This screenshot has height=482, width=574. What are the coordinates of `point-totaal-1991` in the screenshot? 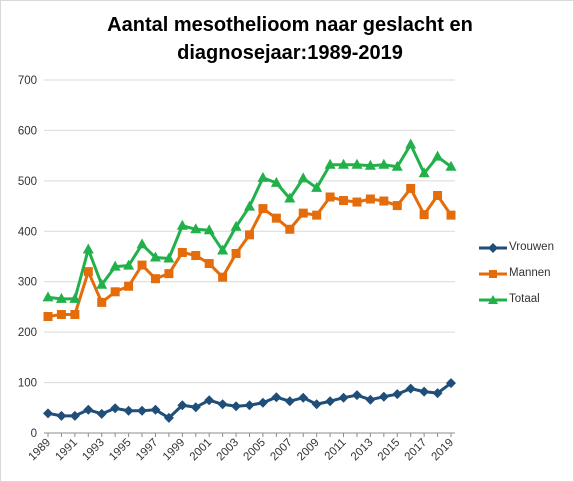 It's located at (75, 297).